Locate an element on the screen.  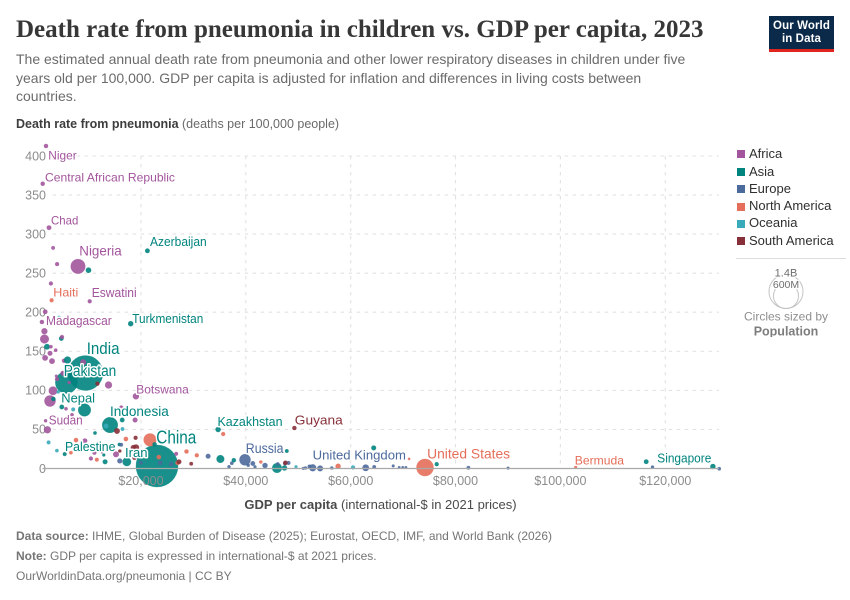
svg-text: Population is located at coordinates (786, 331).